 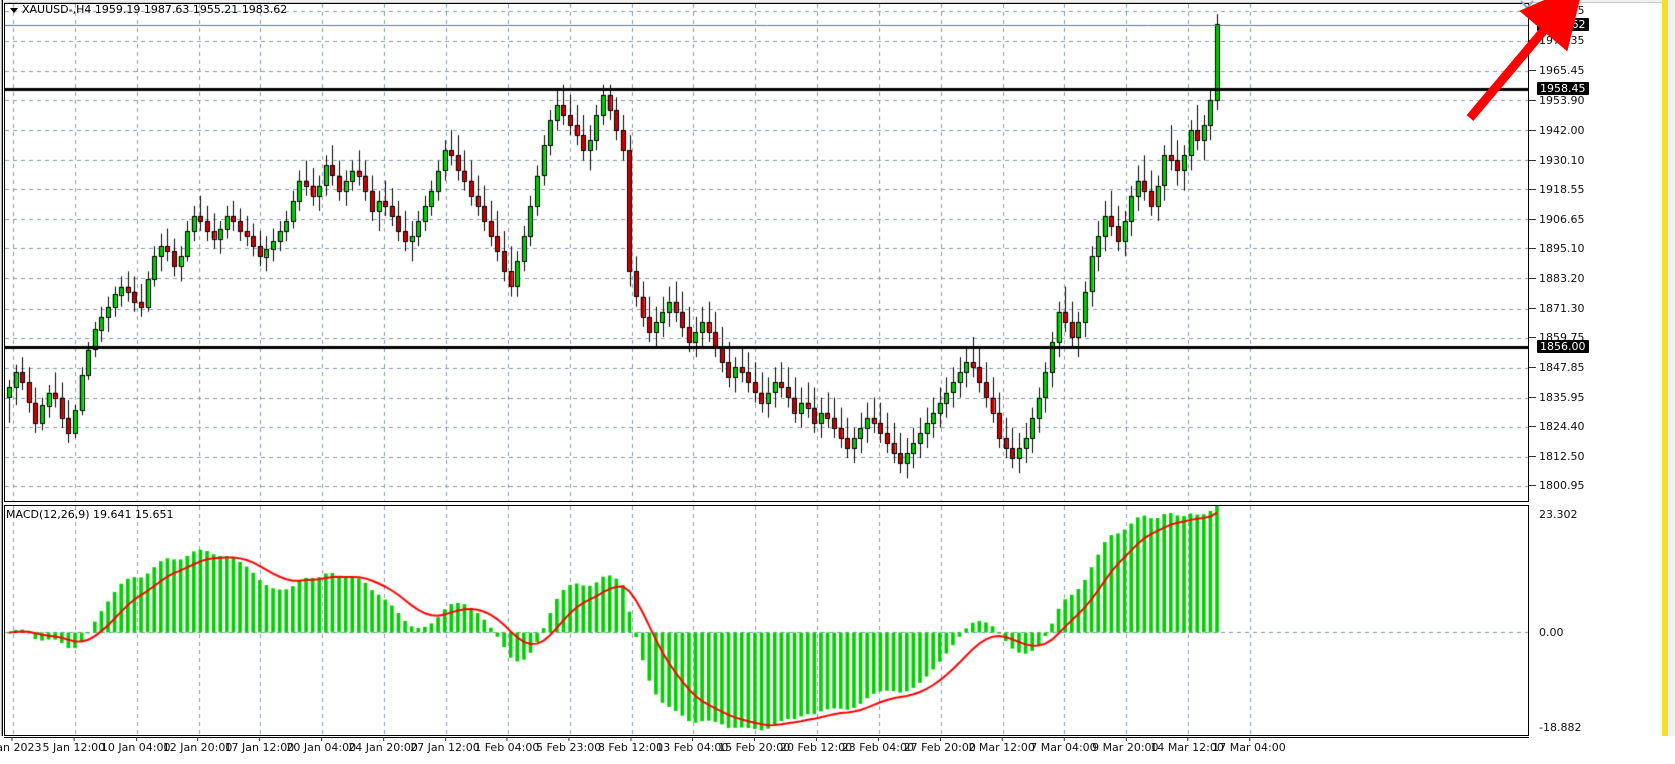 I want to click on chevron-down-icon, so click(x=1527, y=5).